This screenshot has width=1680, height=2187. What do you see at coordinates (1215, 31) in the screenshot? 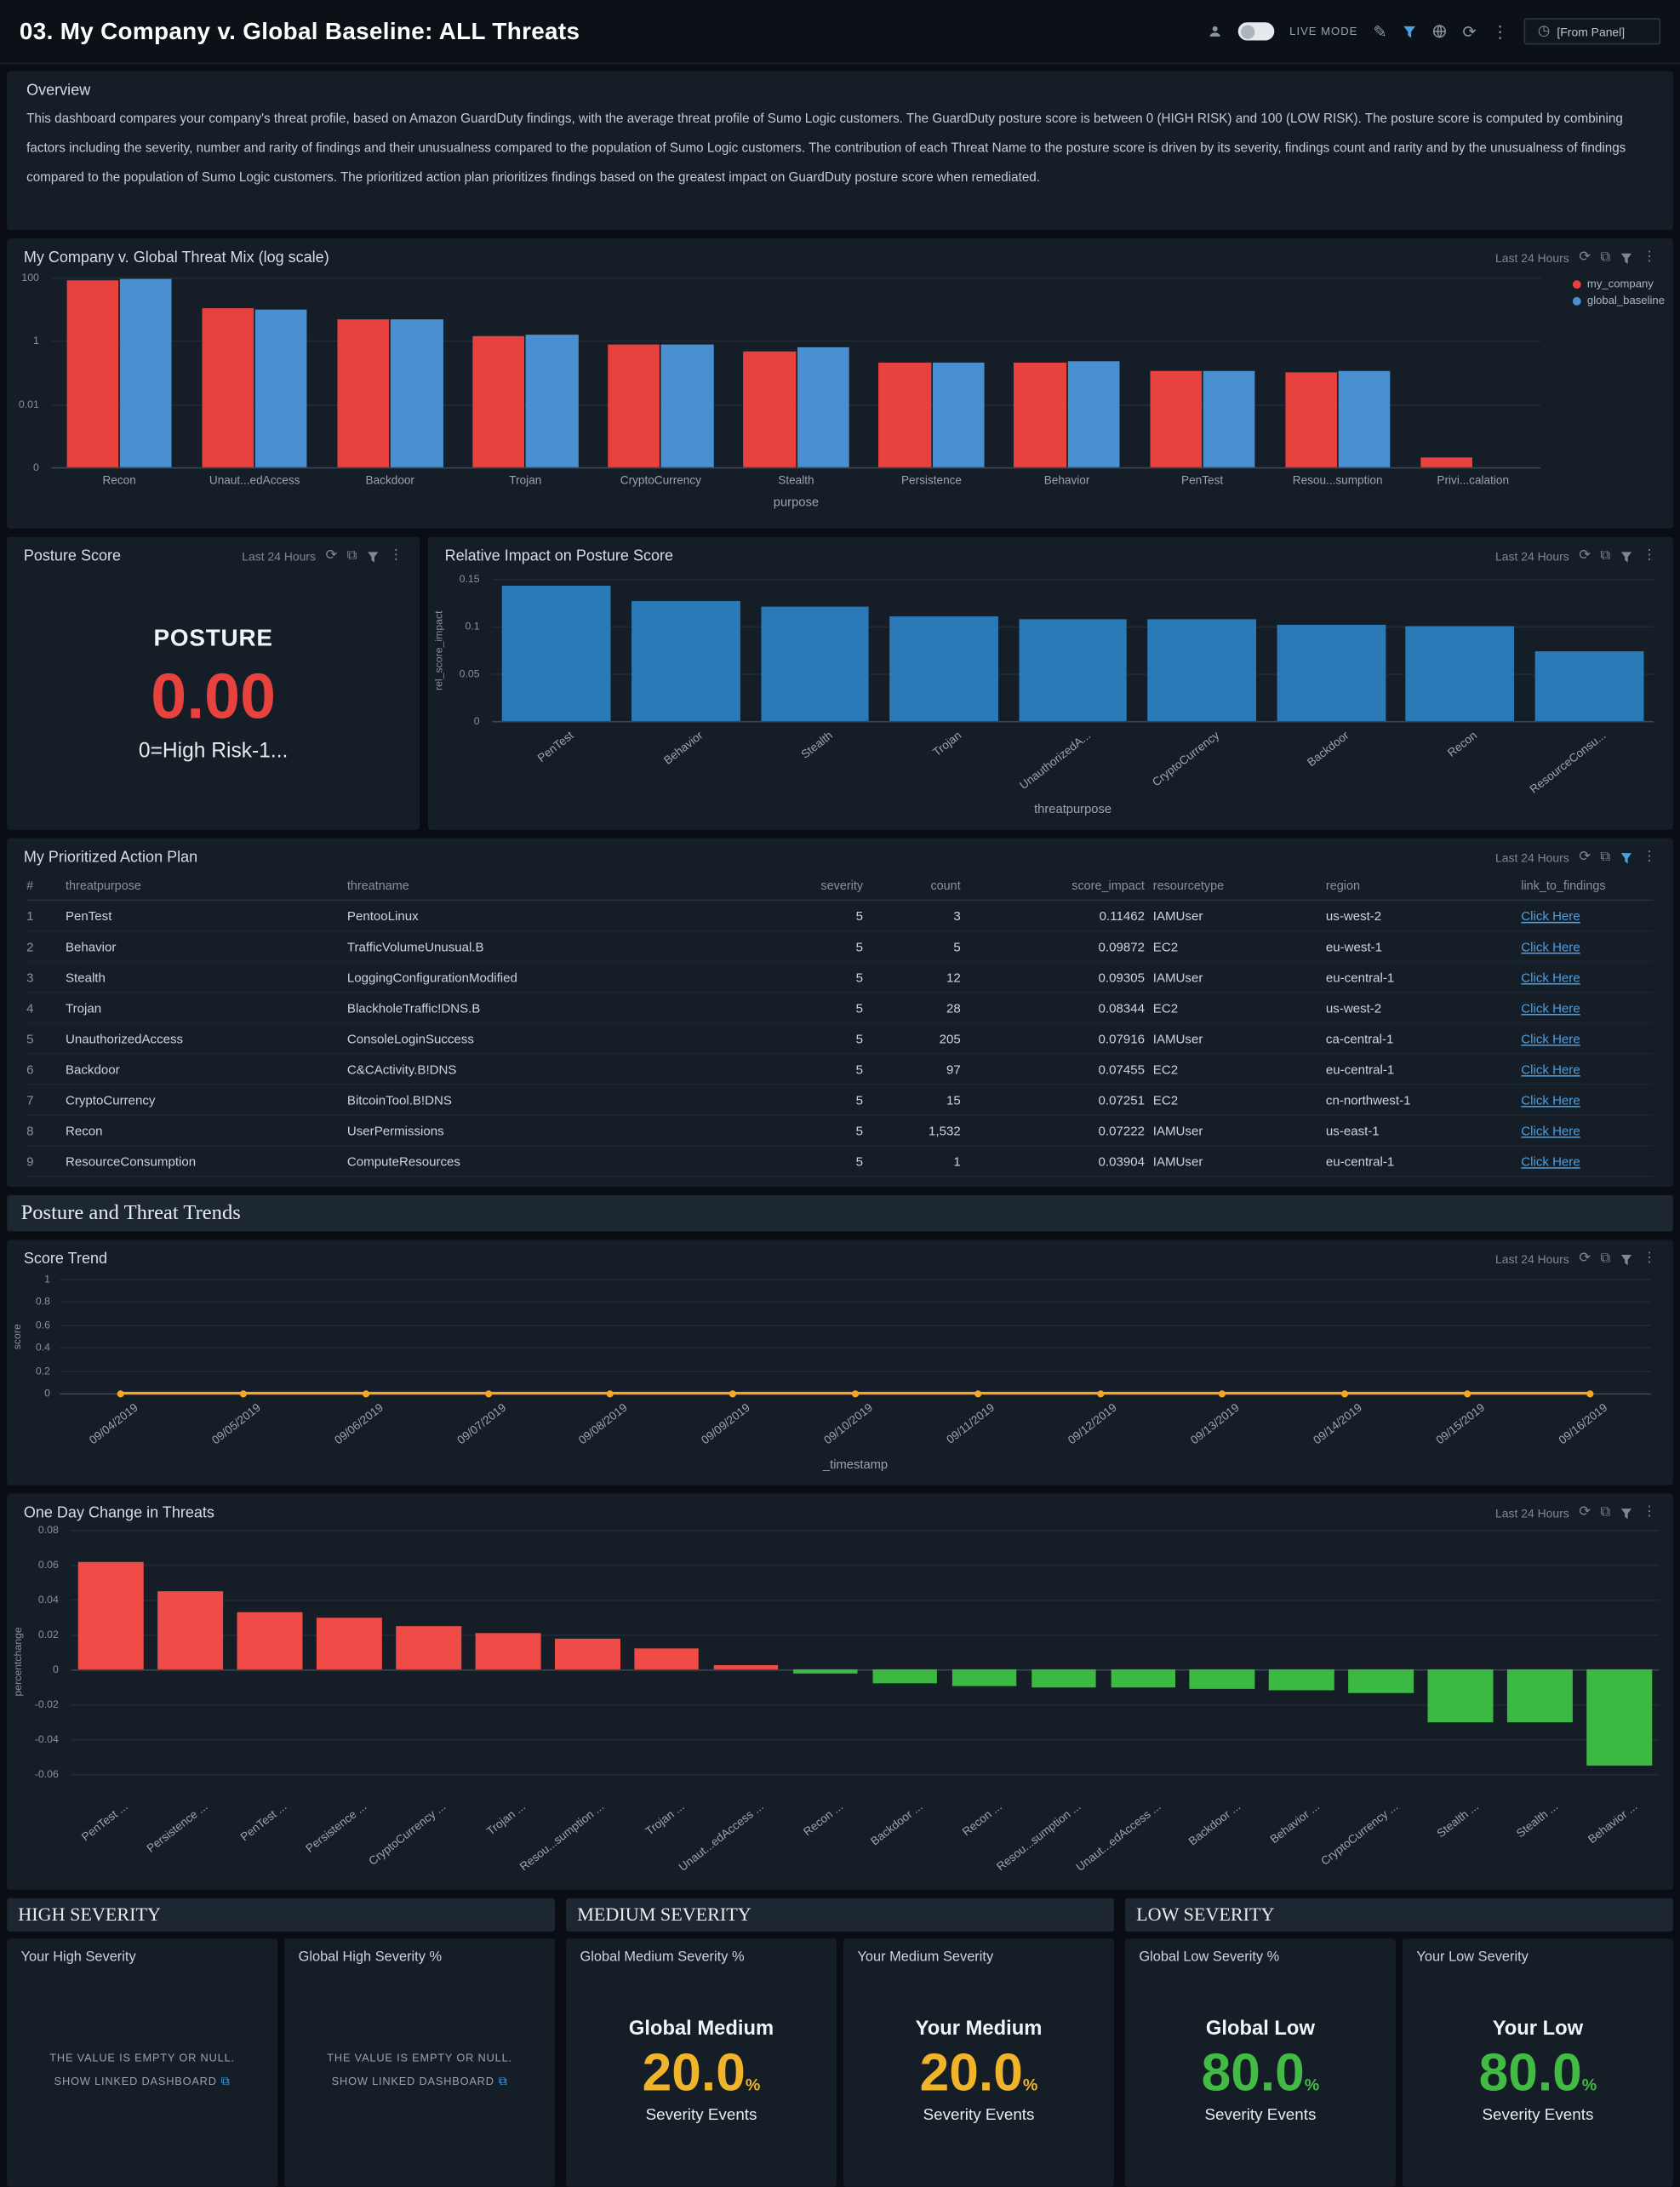
I see `user-icon` at bounding box center [1215, 31].